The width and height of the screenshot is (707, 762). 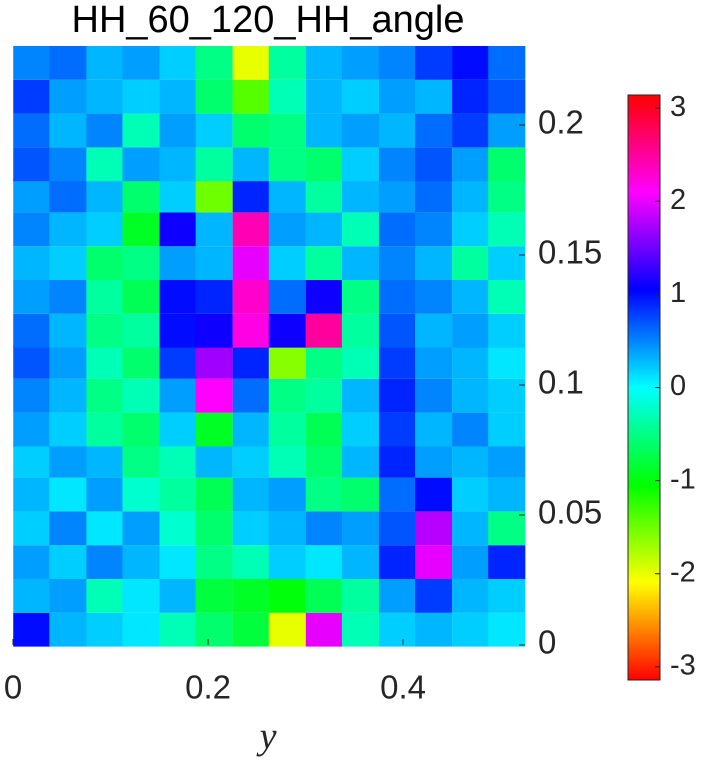 I want to click on y-tick-label: 0.15, so click(x=570, y=252).